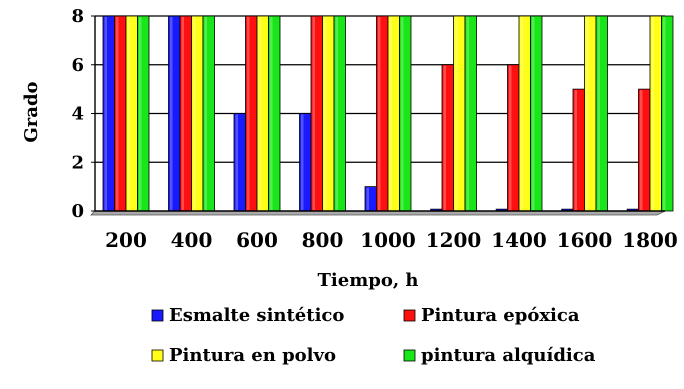 This screenshot has height=389, width=684. Describe the element at coordinates (257, 240) in the screenshot. I see `x-tick-label: 600` at that location.